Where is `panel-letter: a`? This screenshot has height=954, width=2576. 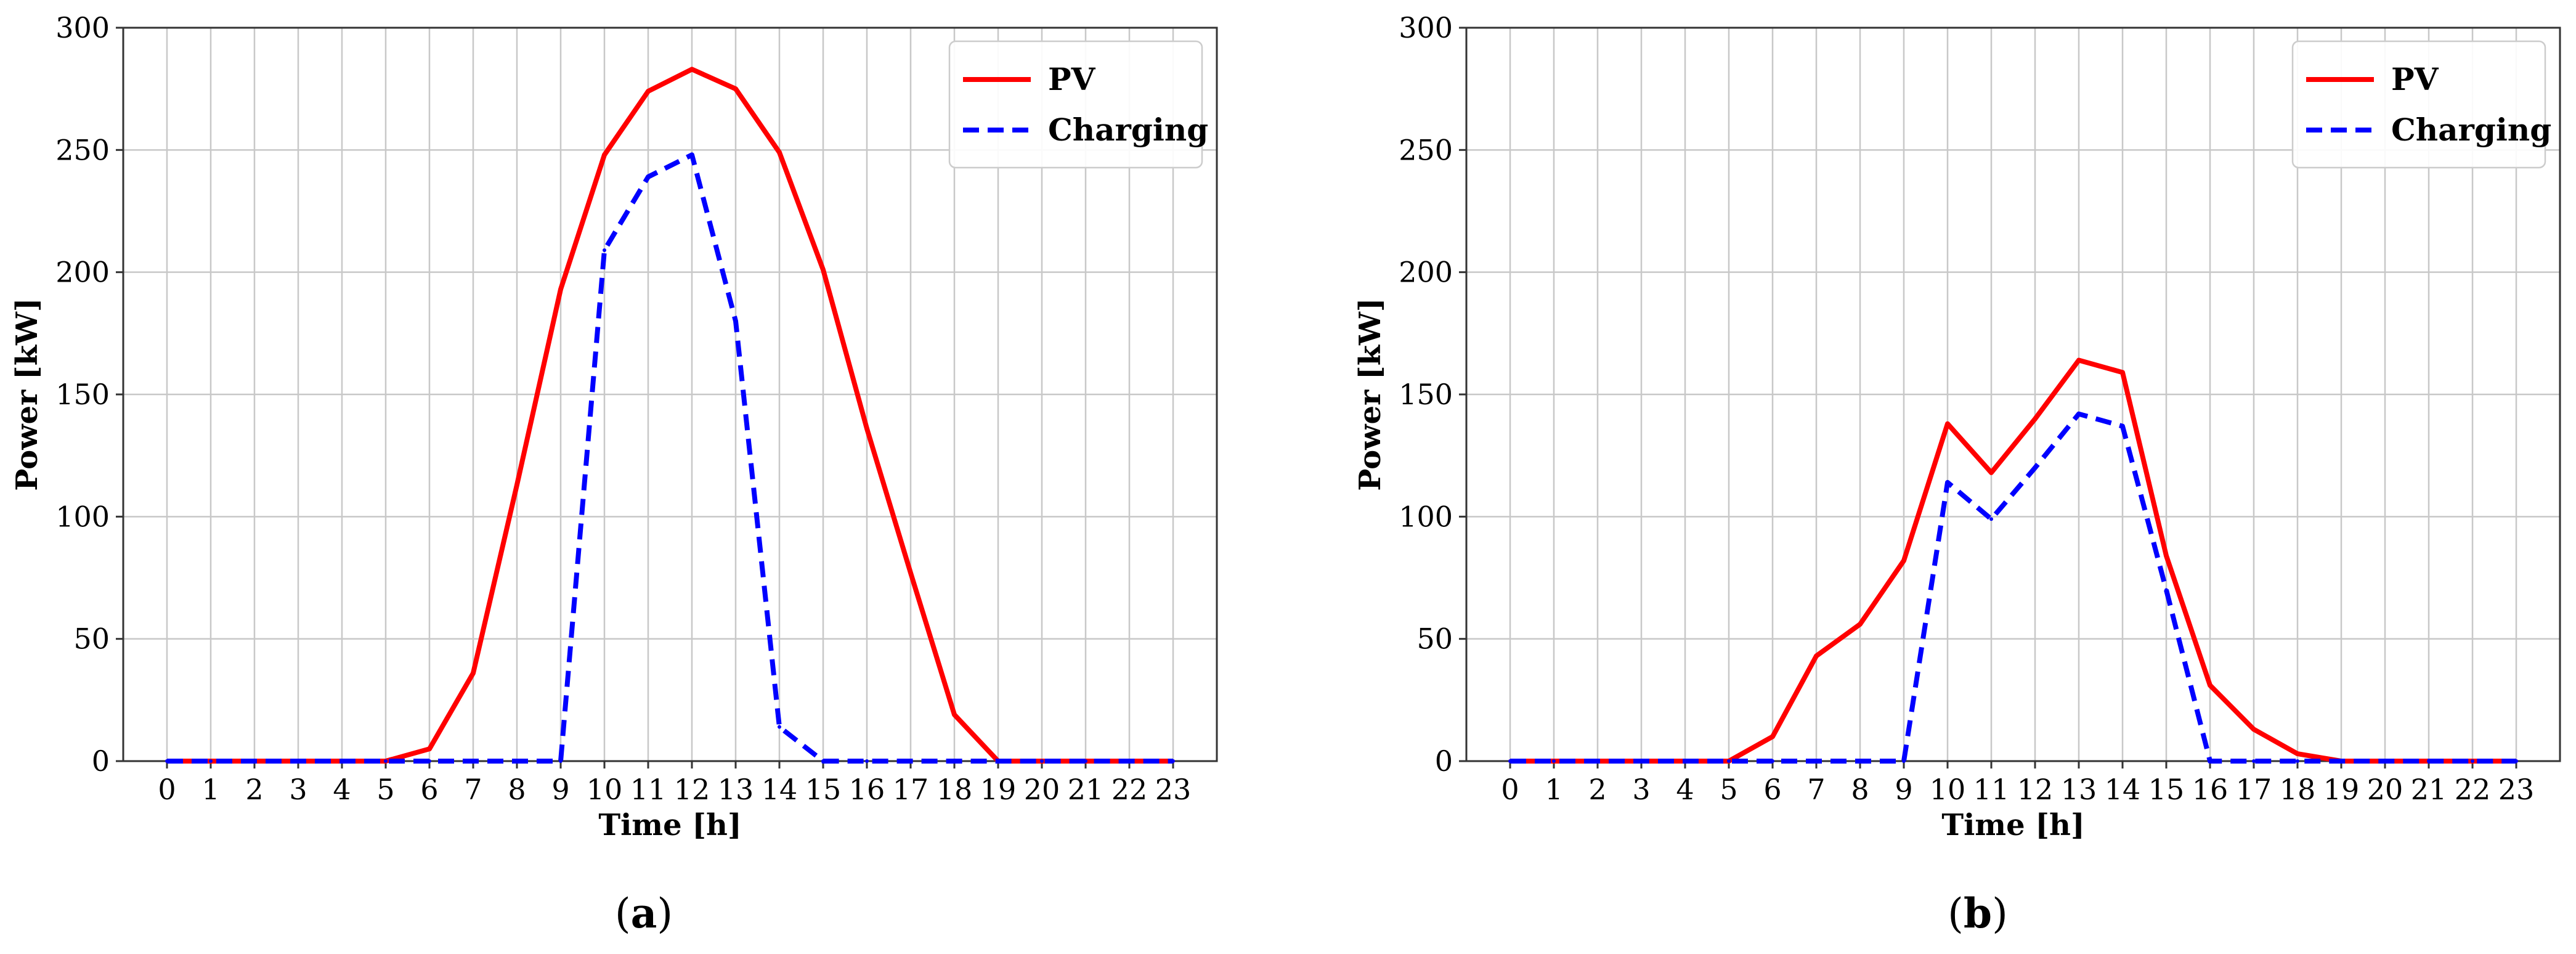 panel-letter: a is located at coordinates (644, 913).